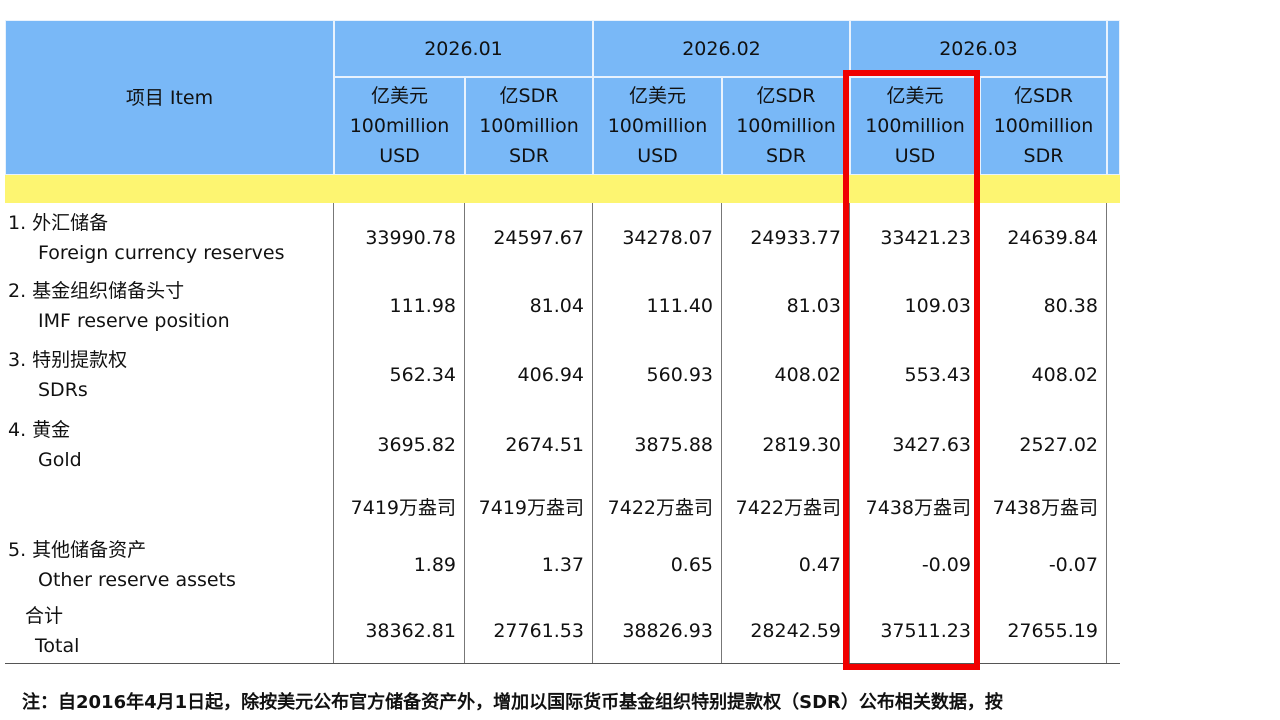  I want to click on item-line: 5. 其他储备资产, so click(77, 550).